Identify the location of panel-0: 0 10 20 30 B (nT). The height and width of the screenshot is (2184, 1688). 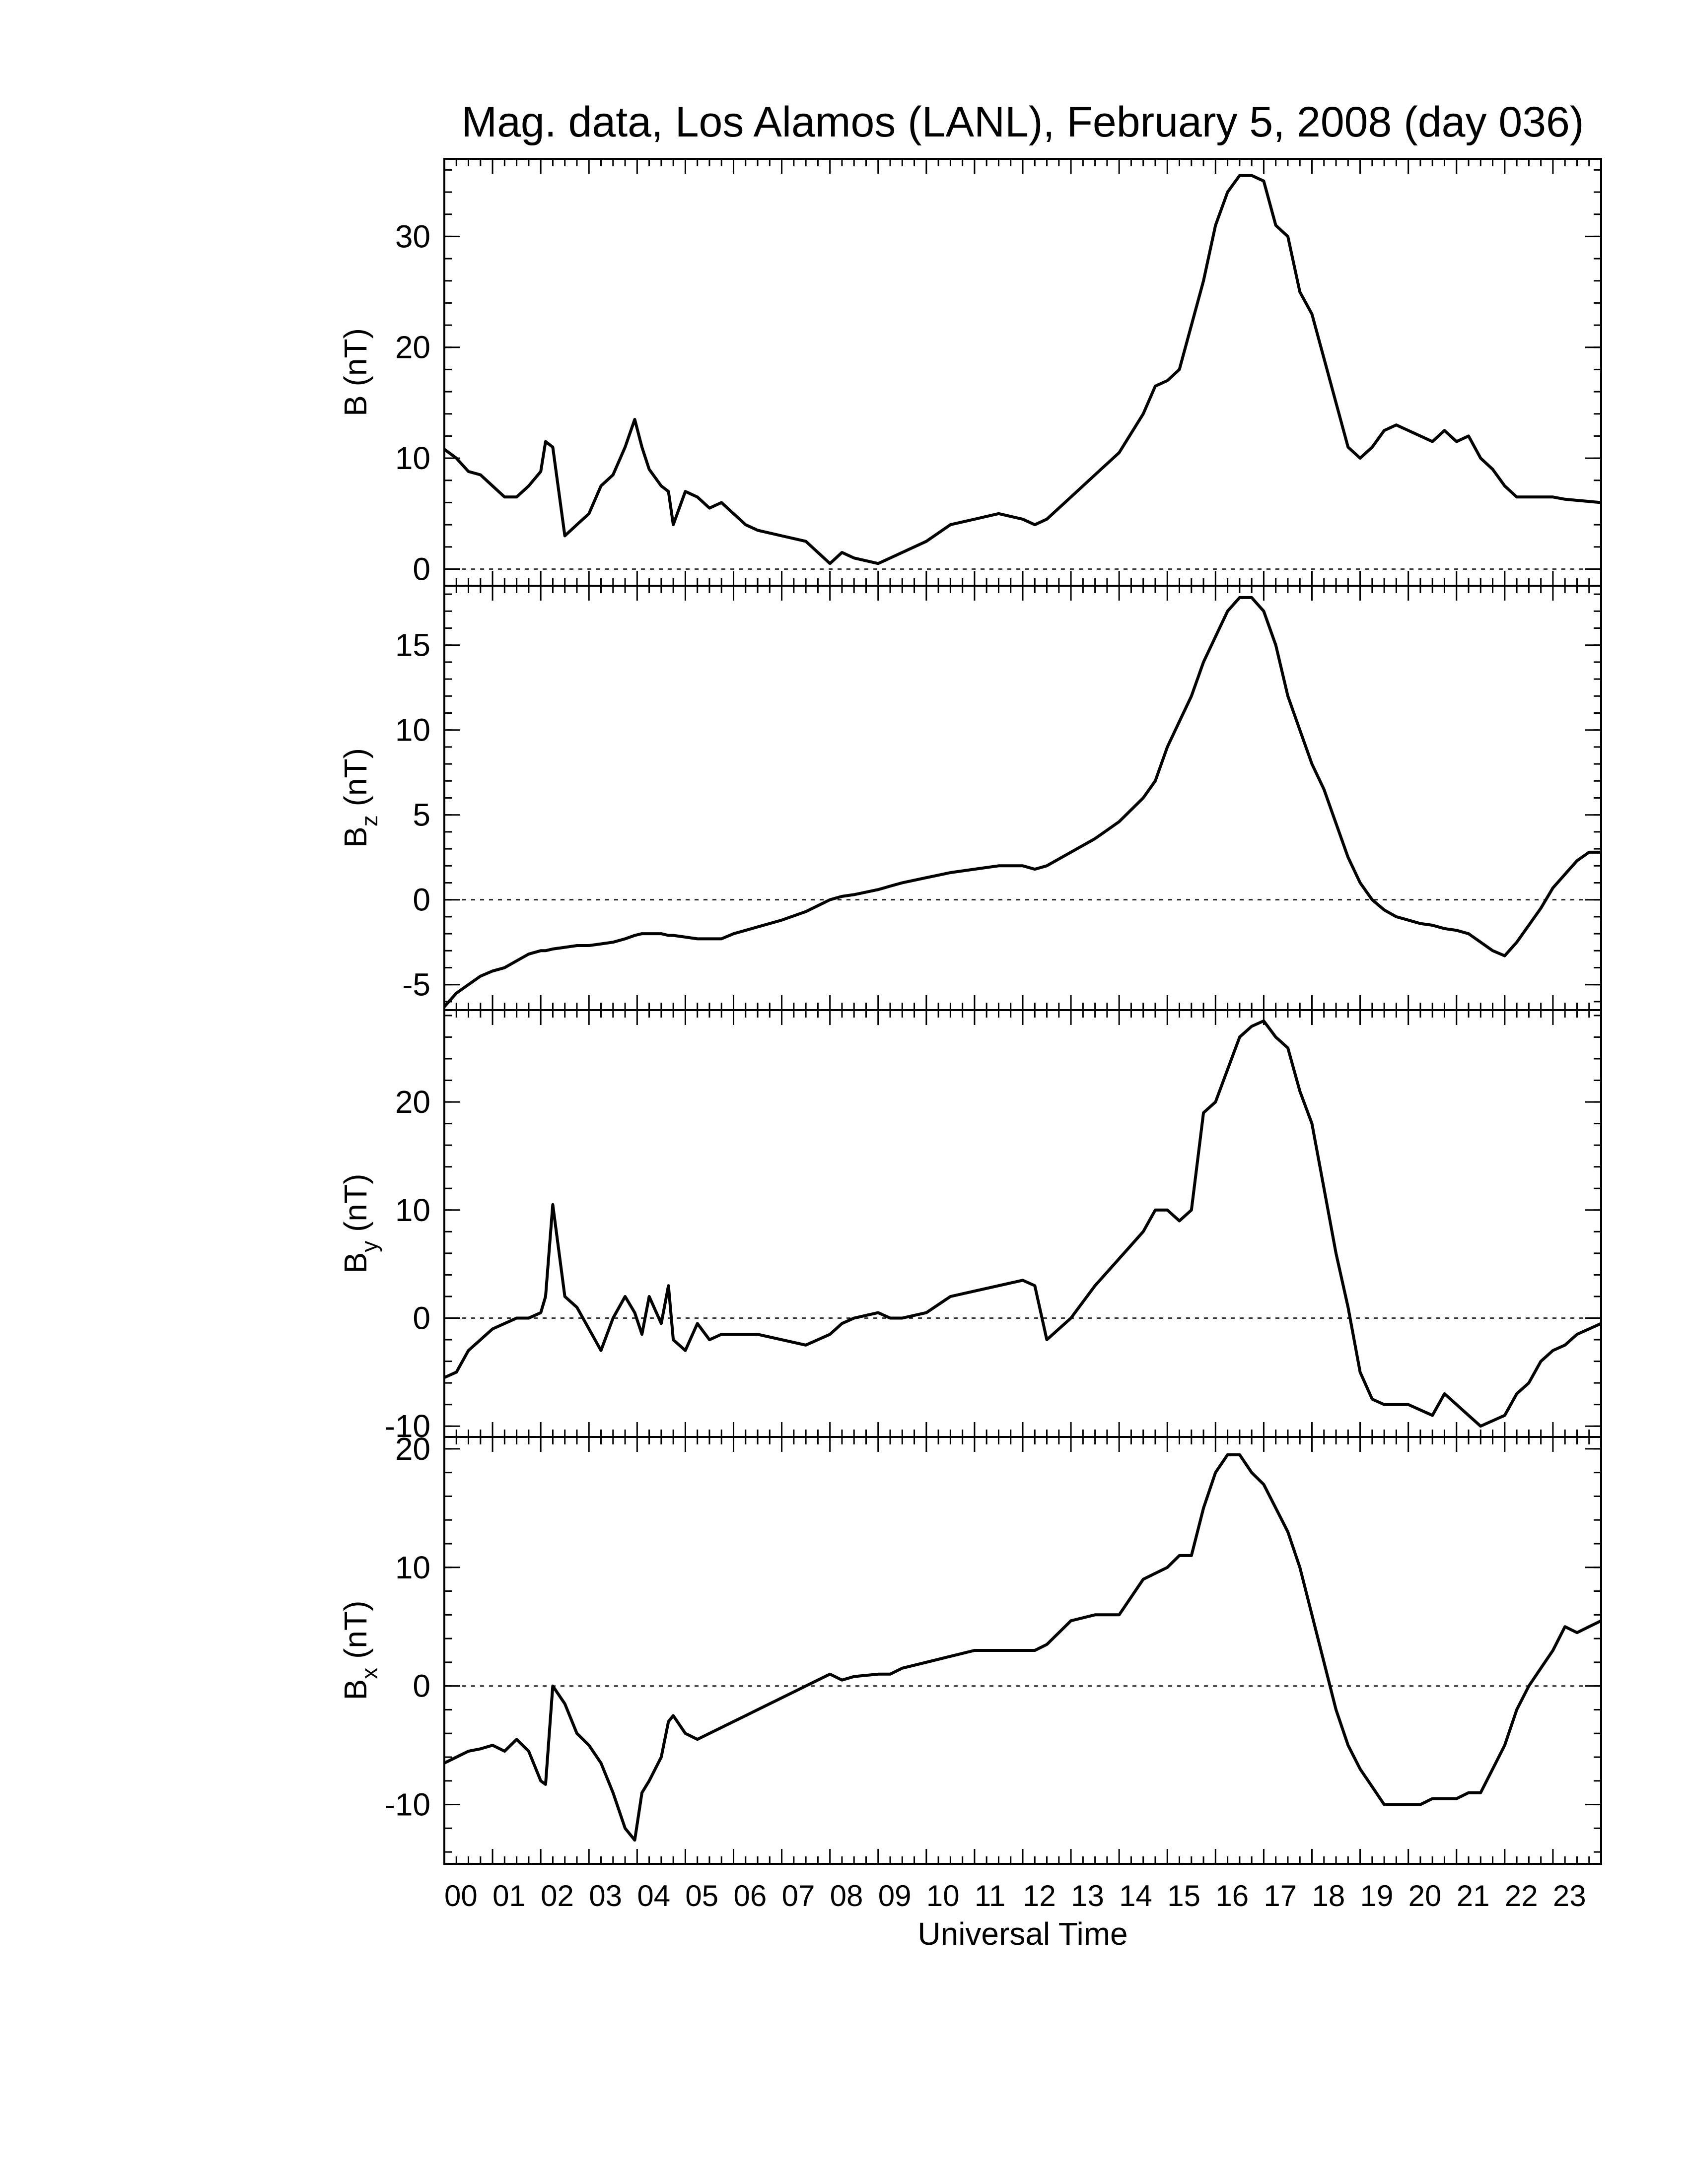
(970, 372).